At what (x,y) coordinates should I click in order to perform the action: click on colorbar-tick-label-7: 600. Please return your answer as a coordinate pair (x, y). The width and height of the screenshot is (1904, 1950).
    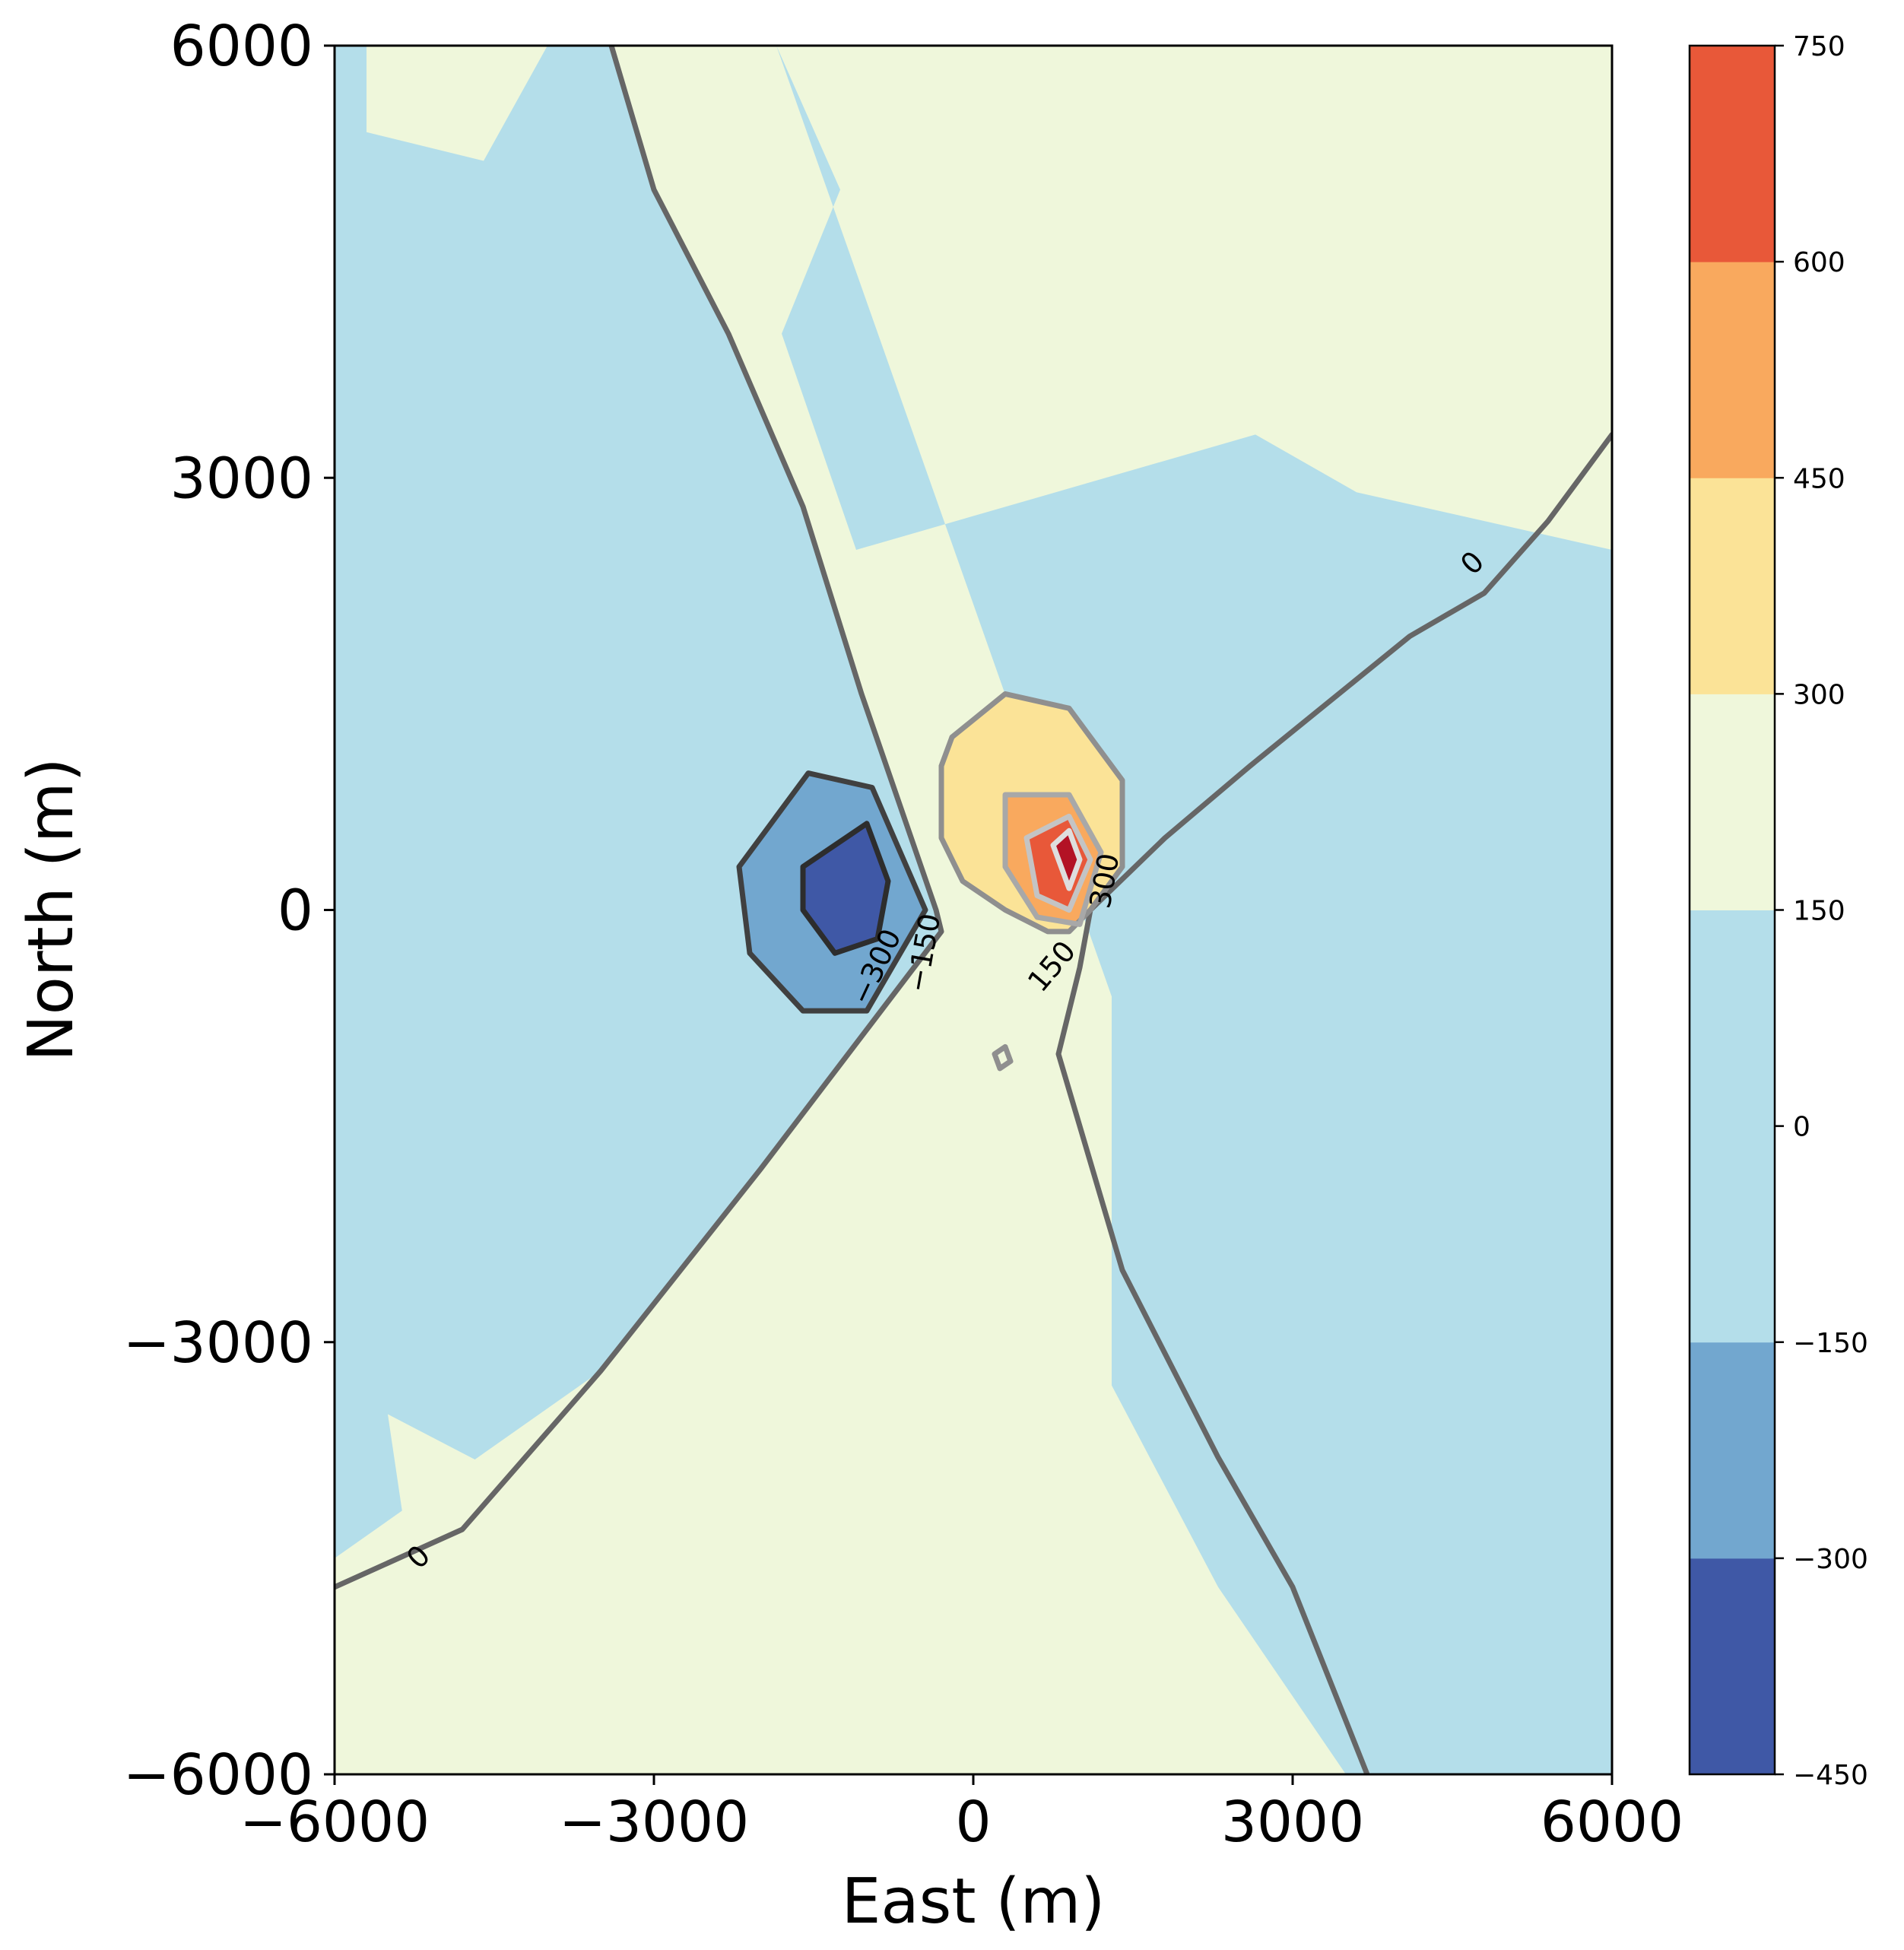
    Looking at the image, I should click on (1819, 262).